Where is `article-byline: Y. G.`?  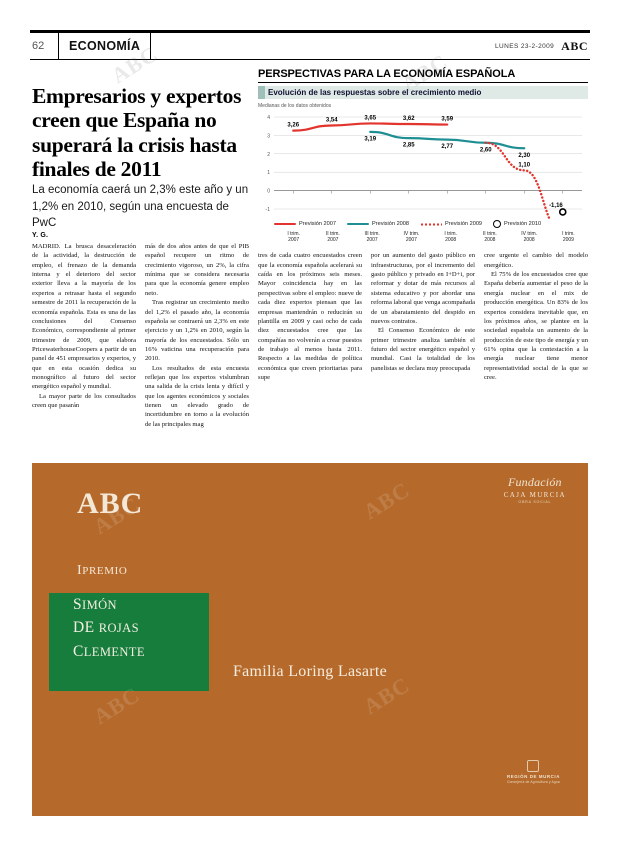
article-byline: Y. G. is located at coordinates (40, 235).